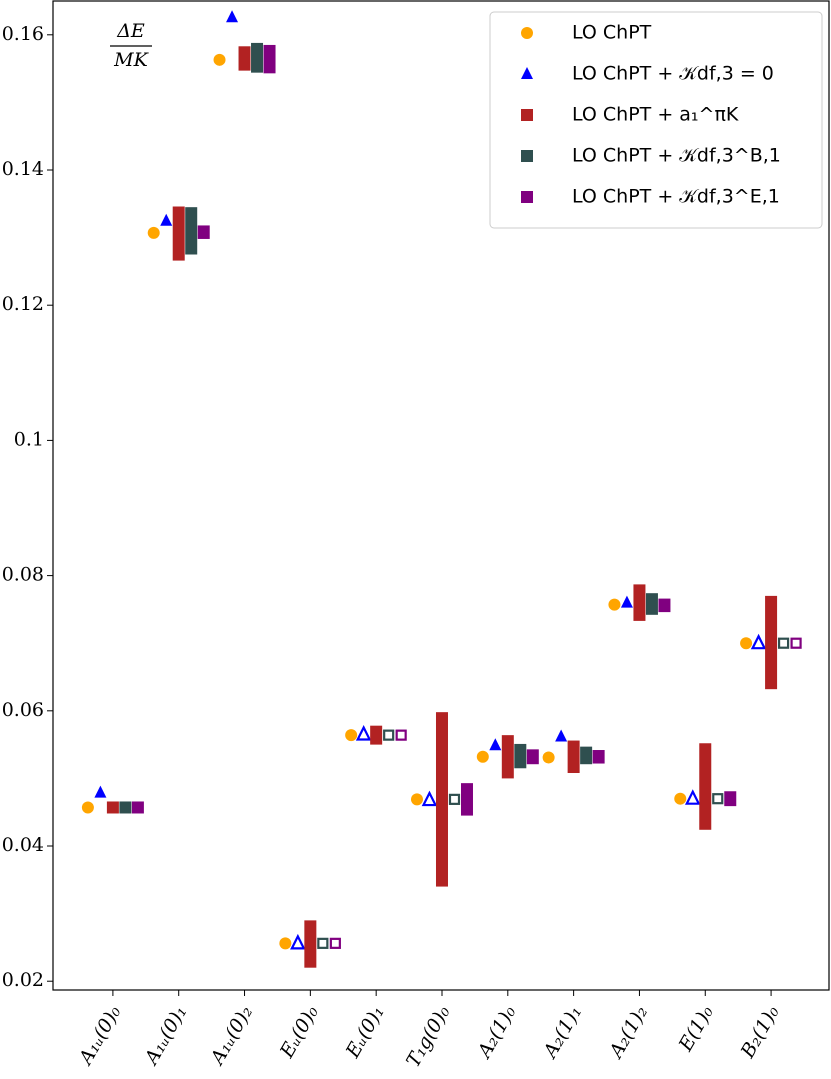  What do you see at coordinates (428, 1036) in the screenshot?
I see `x-tick-label: T₁g(0)₀` at bounding box center [428, 1036].